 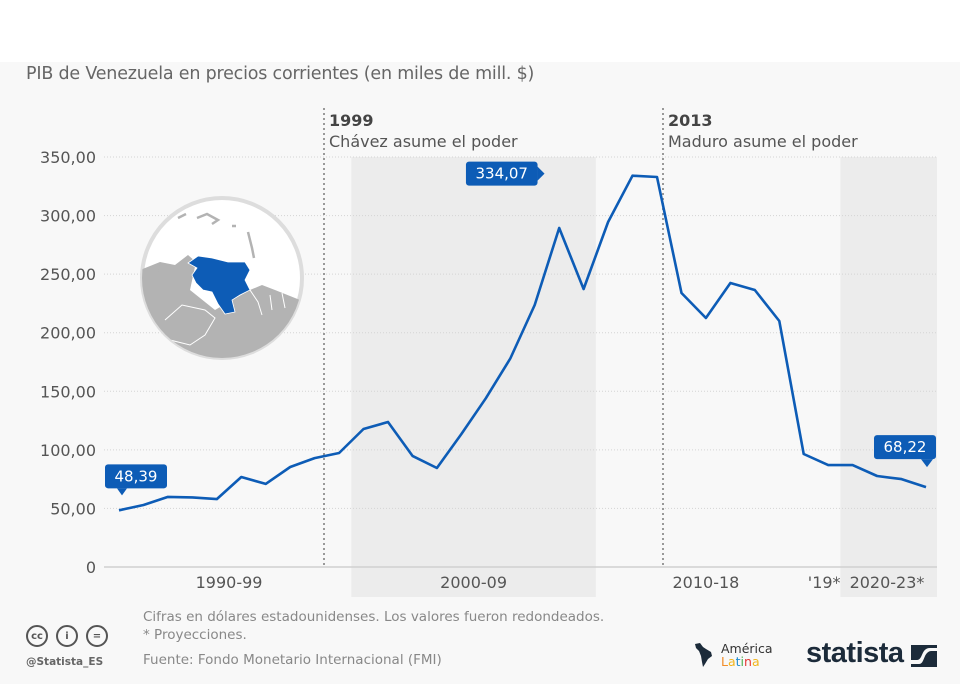 I want to click on america-latina-logo-bottom: Latina, so click(x=740, y=661).